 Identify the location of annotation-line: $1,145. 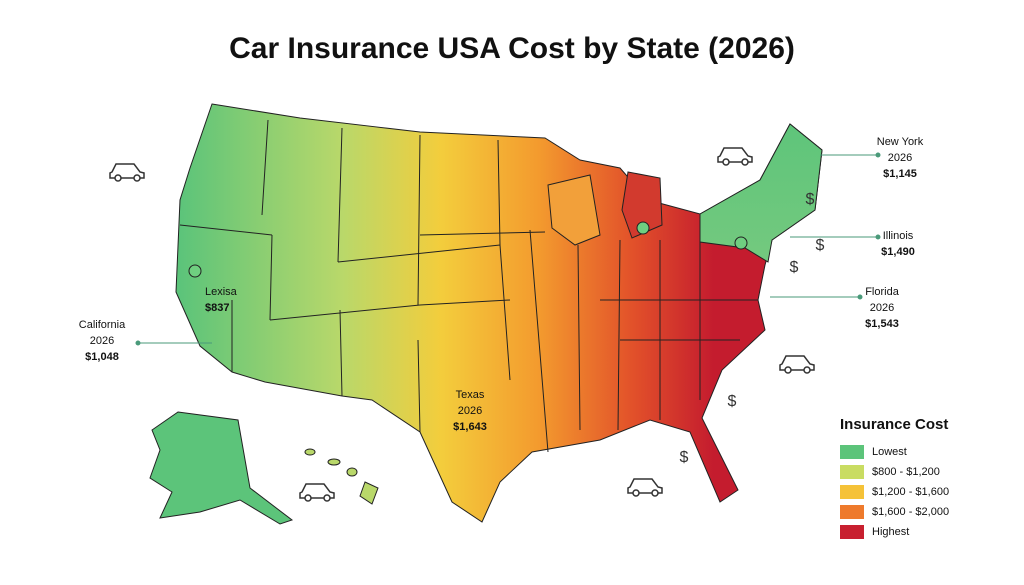
(900, 174).